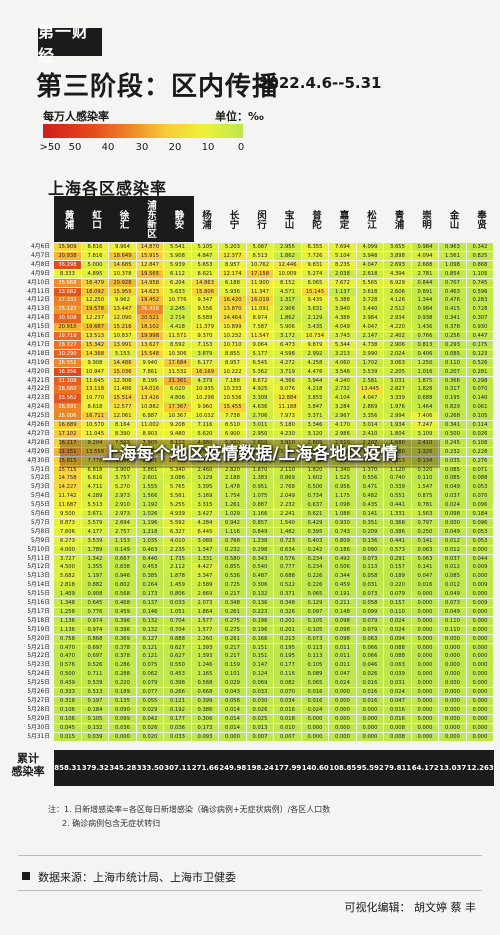  I want to click on heatmap-cell: 11.645, so click(95, 380).